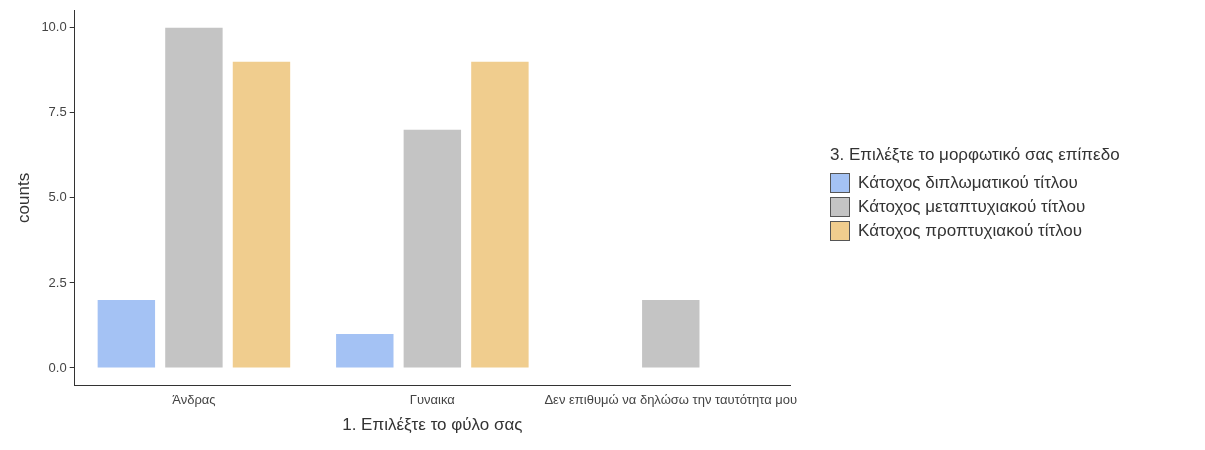  What do you see at coordinates (57, 367) in the screenshot?
I see `y-tick-label: 0.0` at bounding box center [57, 367].